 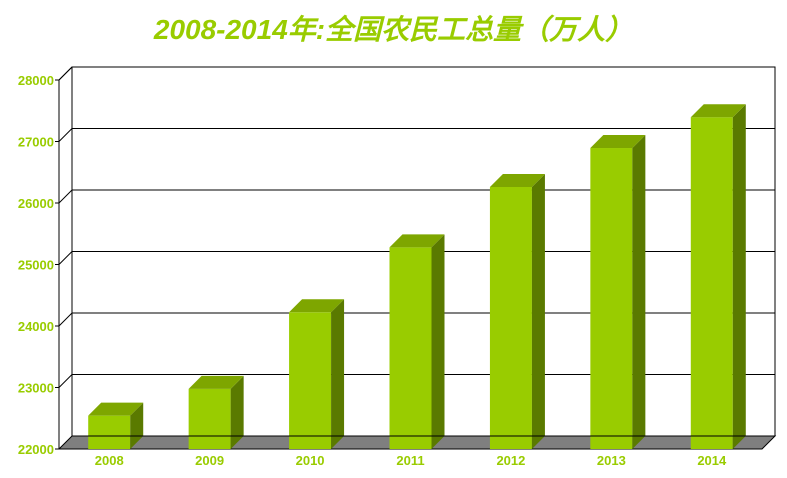 I want to click on x-tick-label: 2008, so click(x=109, y=460).